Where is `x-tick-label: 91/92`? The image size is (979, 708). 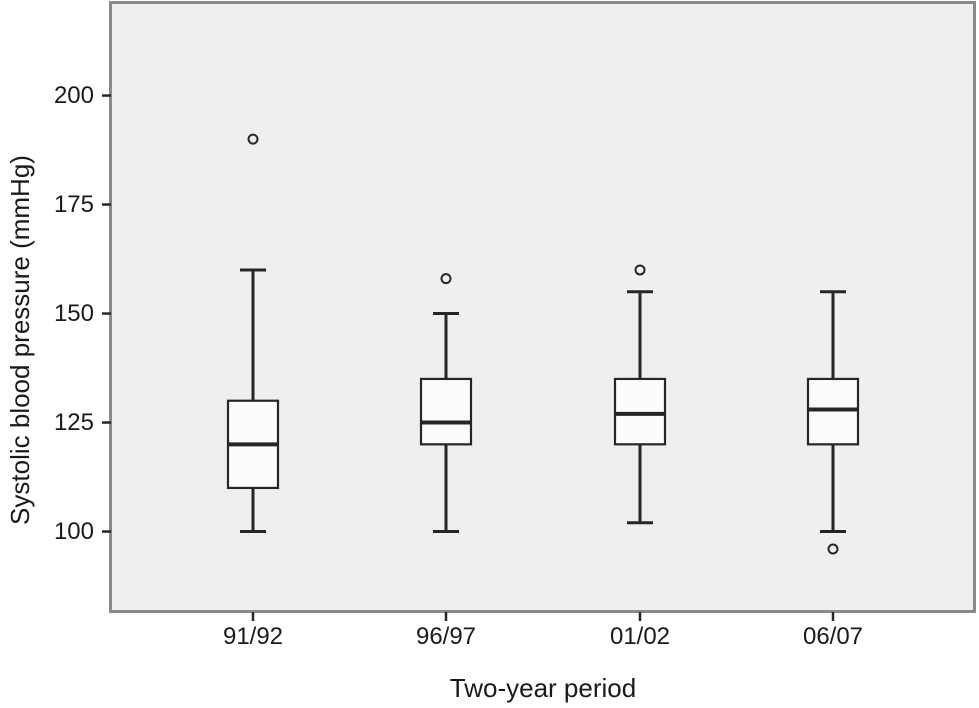 x-tick-label: 91/92 is located at coordinates (253, 636).